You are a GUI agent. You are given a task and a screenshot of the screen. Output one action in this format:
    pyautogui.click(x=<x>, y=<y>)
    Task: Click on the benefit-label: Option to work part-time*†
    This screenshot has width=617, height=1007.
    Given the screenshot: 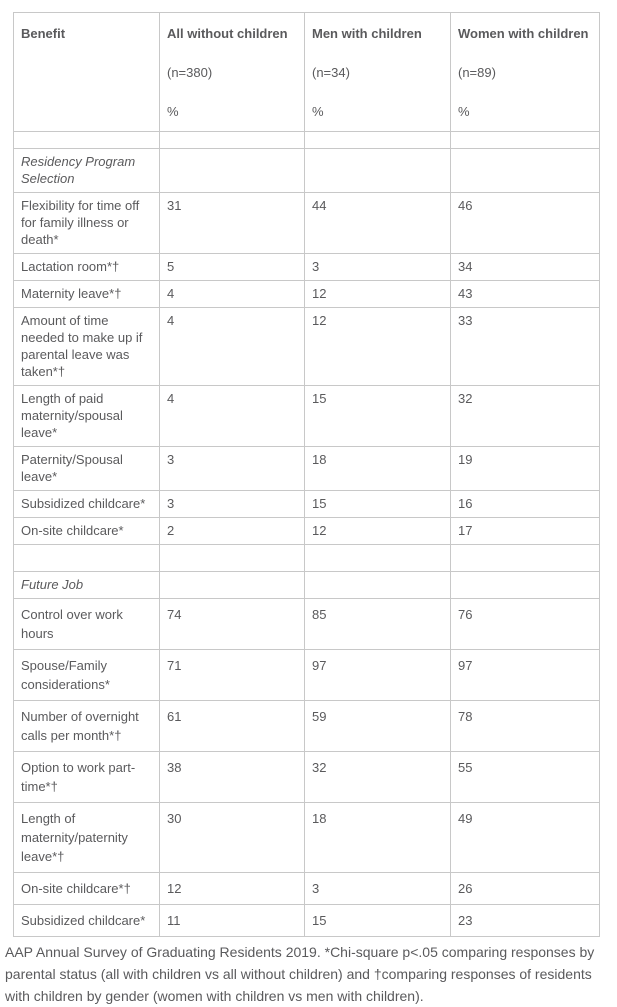 What is the action you would take?
    pyautogui.click(x=86, y=777)
    